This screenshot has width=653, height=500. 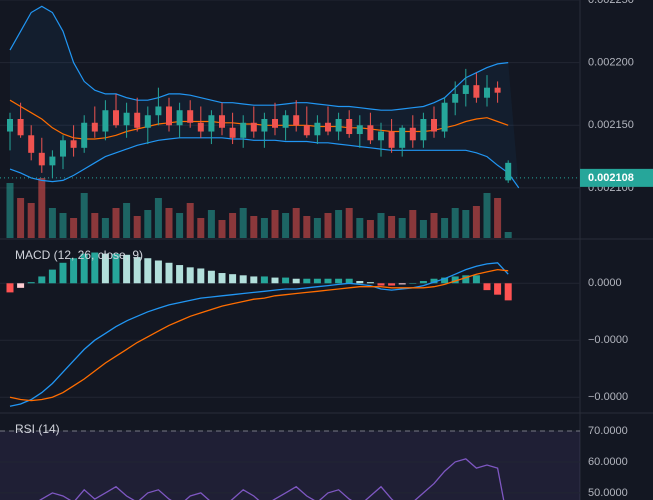 I want to click on y-tick-label: 50.0000, so click(x=608, y=493).